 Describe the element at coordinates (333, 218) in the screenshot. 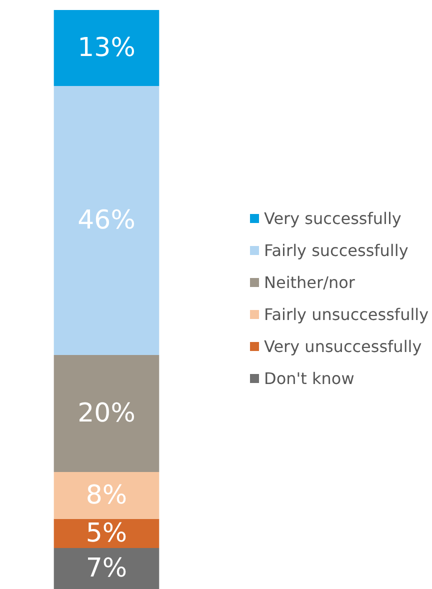

I see `legend-label: Very successfully` at that location.